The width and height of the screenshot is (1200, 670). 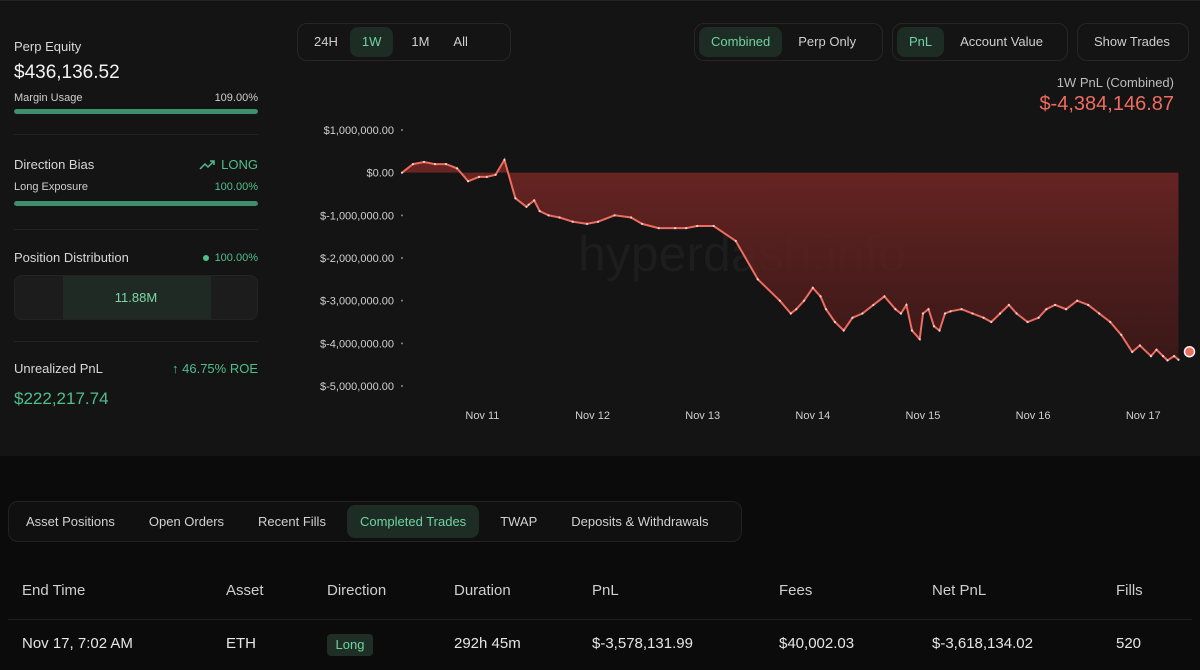 I want to click on trending-up-icon, so click(x=207, y=164).